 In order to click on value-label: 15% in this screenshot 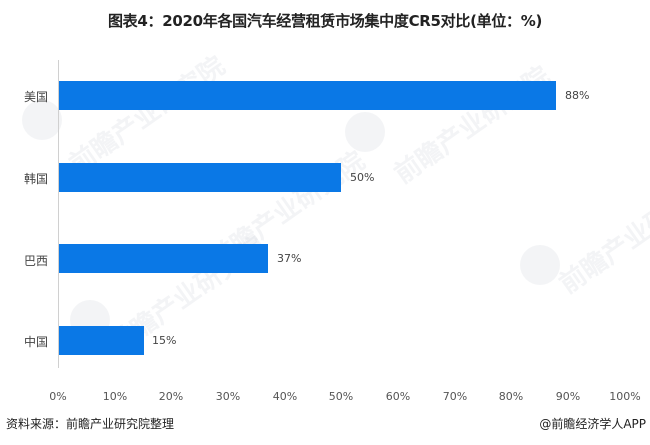, I will do `click(164, 340)`.